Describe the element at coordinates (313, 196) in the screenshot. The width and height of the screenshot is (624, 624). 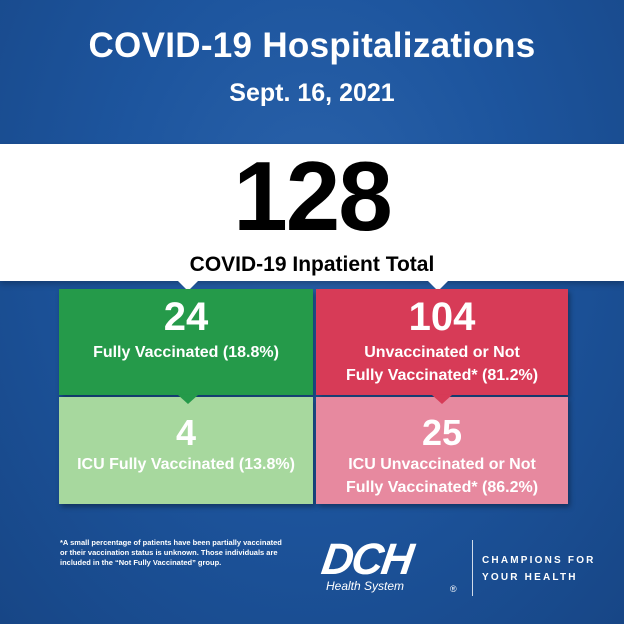
I see `inpatient-total-value: 128` at that location.